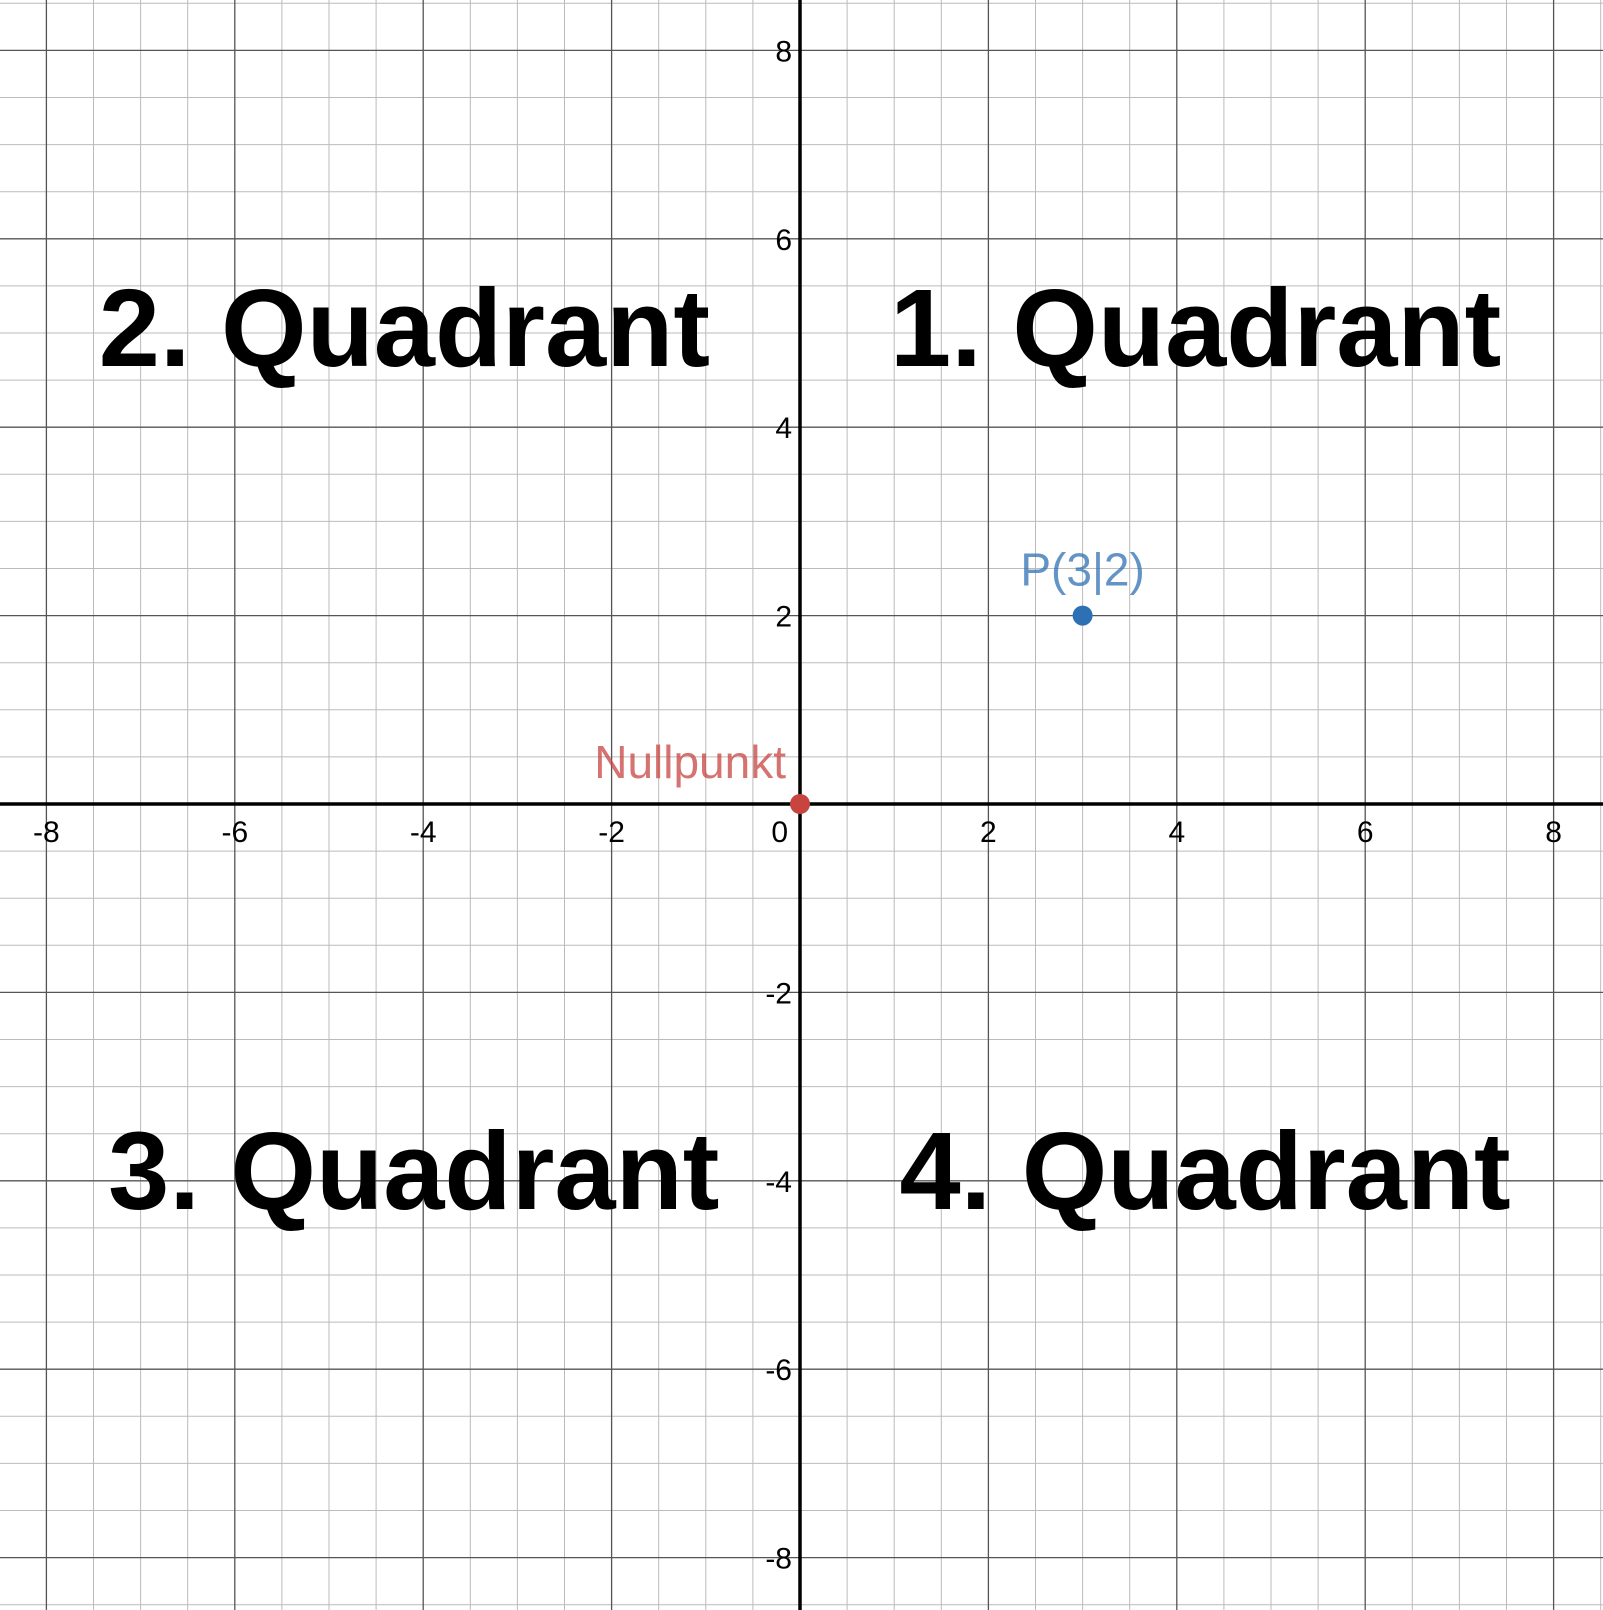 The height and width of the screenshot is (1610, 1603). Describe the element at coordinates (1082, 570) in the screenshot. I see `point-label: P(3|2)` at that location.